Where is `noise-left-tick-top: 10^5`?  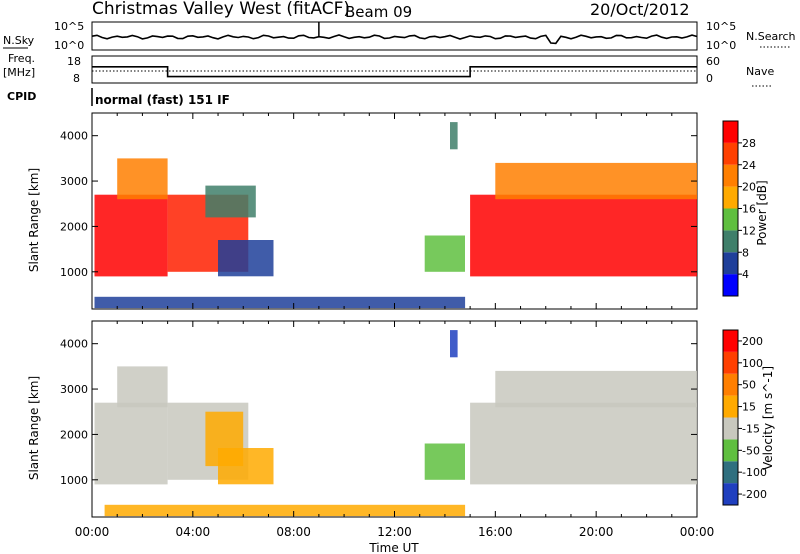 noise-left-tick-top: 10^5 is located at coordinates (69, 26).